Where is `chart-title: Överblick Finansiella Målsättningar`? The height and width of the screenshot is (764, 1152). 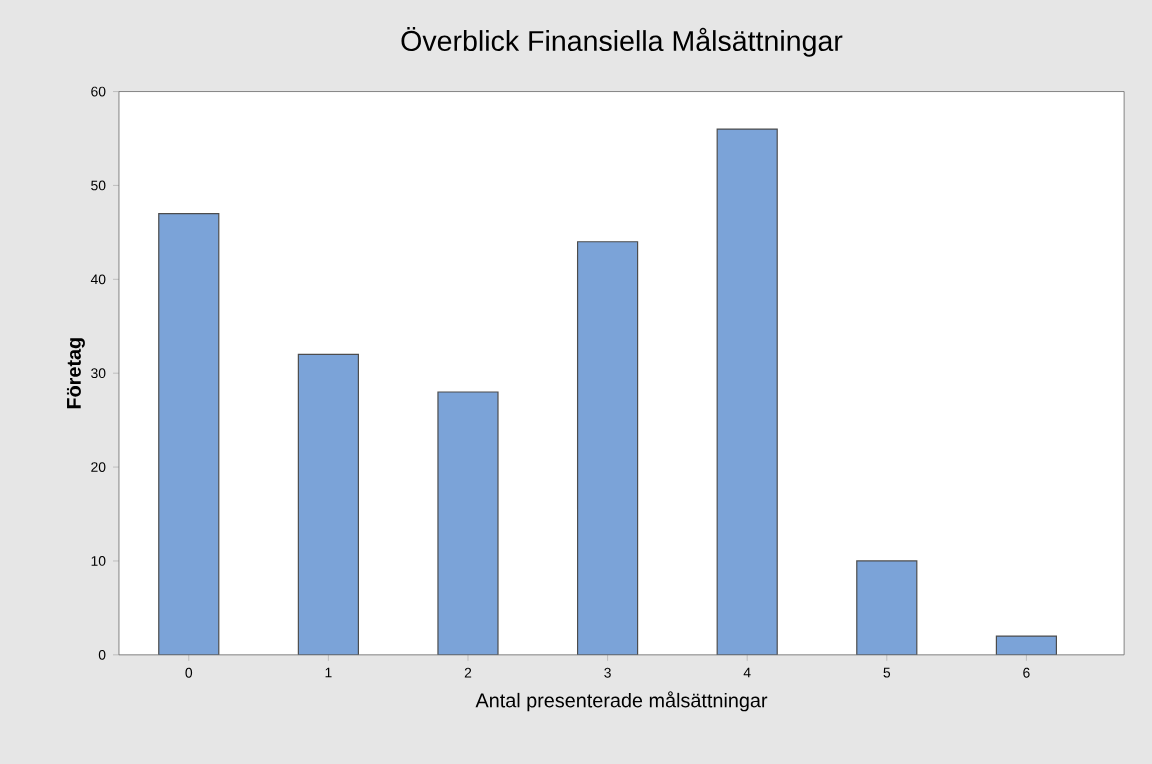
chart-title: Överblick Finansiella Målsättningar is located at coordinates (622, 41).